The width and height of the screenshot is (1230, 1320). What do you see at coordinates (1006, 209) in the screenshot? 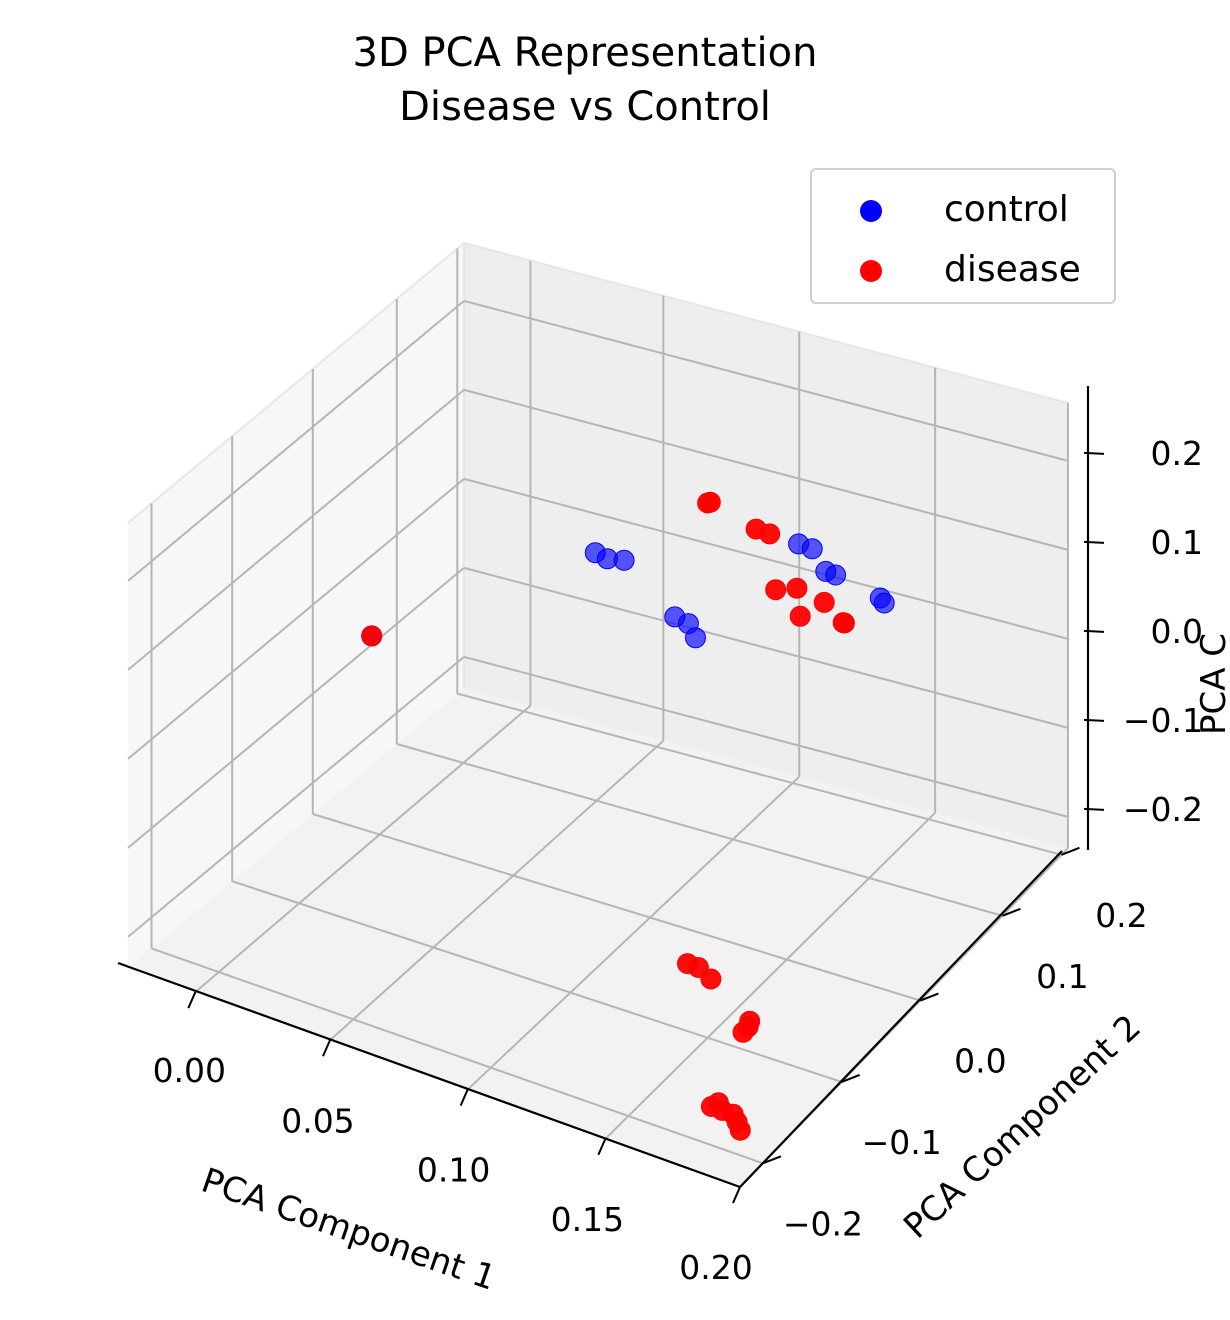
I see `legend-label-control: control` at bounding box center [1006, 209].